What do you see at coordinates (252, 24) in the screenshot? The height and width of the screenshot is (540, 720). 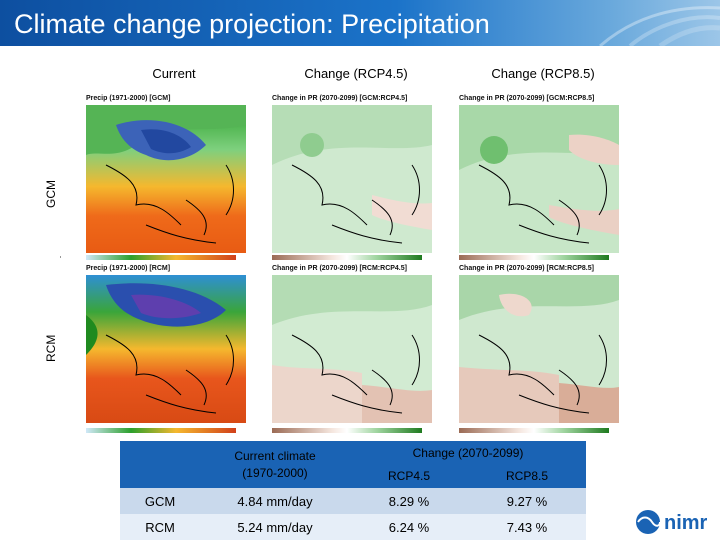 I see `slide-title: Climate change projection: Precipitation` at bounding box center [252, 24].